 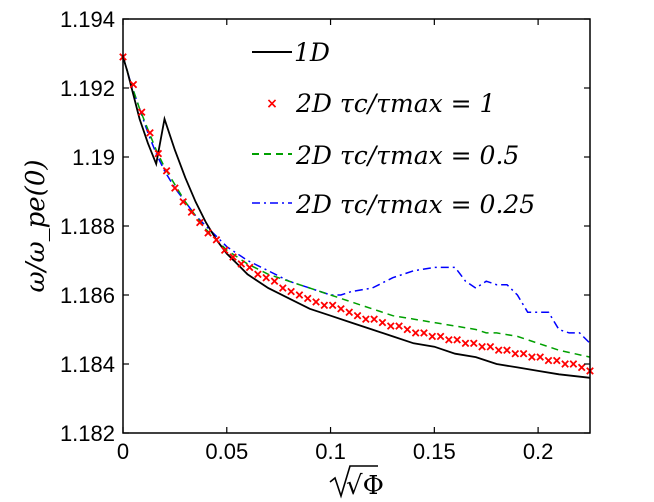 What do you see at coordinates (434, 451) in the screenshot?
I see `x-tick-label: 0.15` at bounding box center [434, 451].